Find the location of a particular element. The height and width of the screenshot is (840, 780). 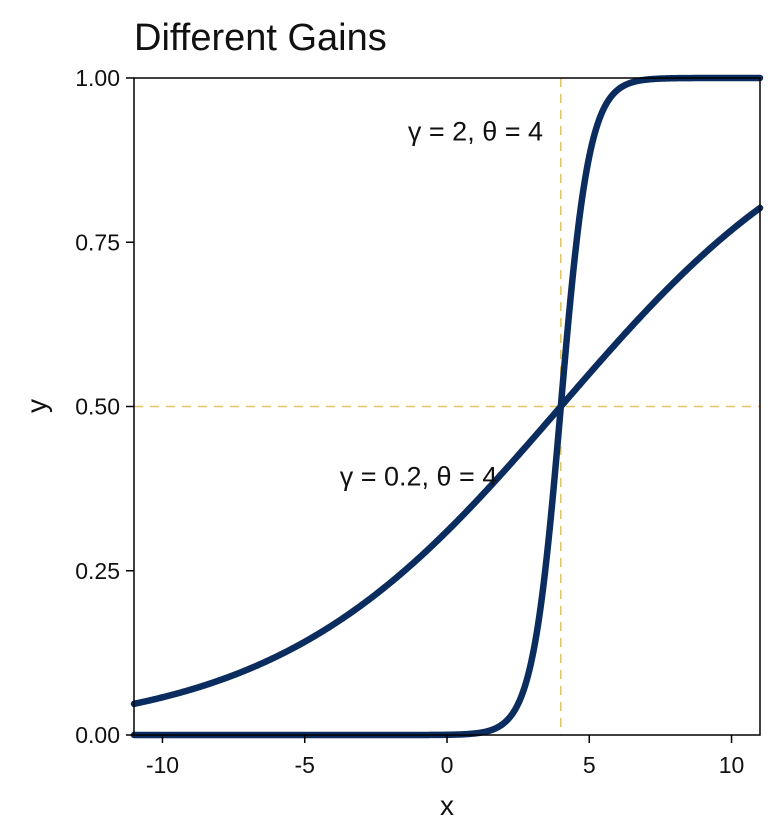

annotations: γ = 2, θ = 4 γ = 0.2, θ = 4 is located at coordinates (441, 304).